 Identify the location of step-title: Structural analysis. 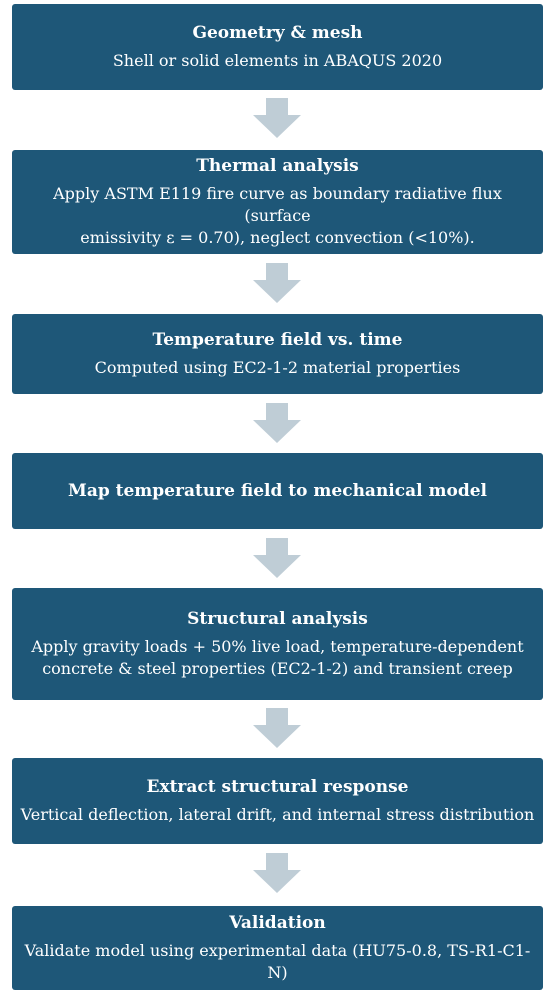
(277, 619).